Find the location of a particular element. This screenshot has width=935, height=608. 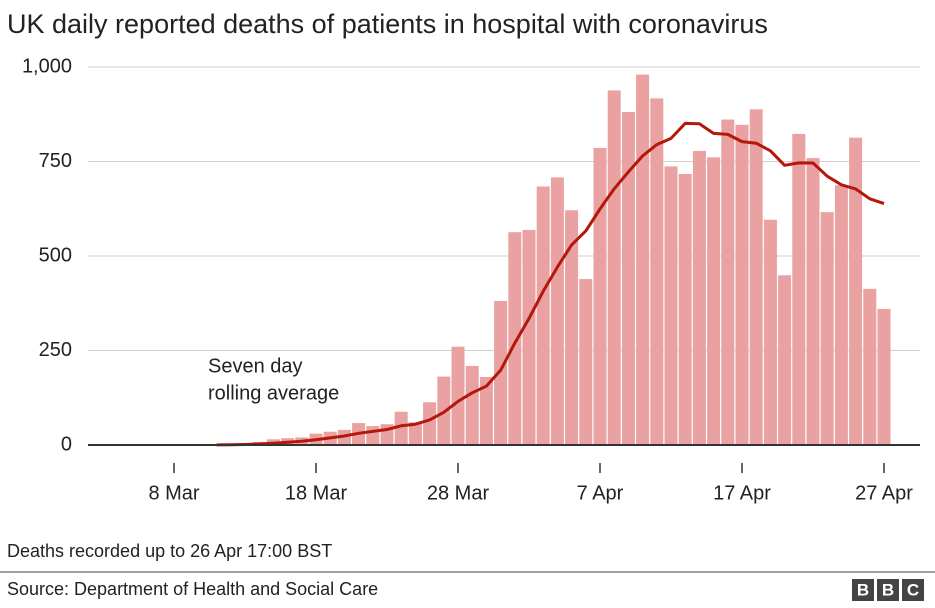

x-tick-label: 18 Mar is located at coordinates (316, 493).